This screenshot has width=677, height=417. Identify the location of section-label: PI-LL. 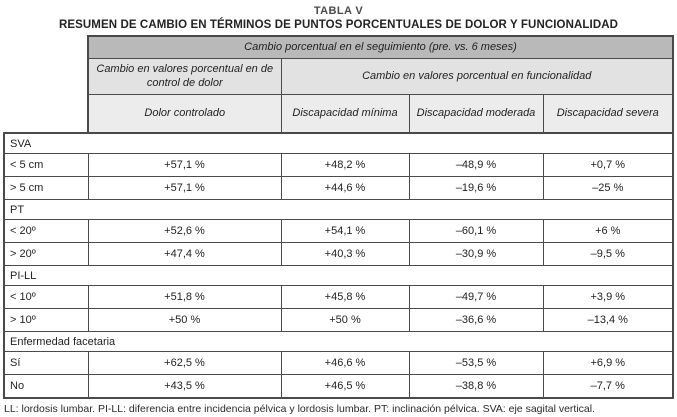
(338, 275).